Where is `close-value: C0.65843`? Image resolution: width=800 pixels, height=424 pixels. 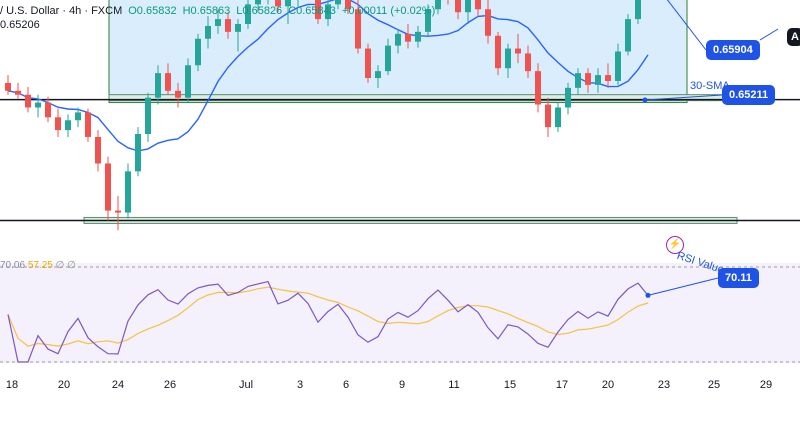 close-value: C0.65843 is located at coordinates (312, 11).